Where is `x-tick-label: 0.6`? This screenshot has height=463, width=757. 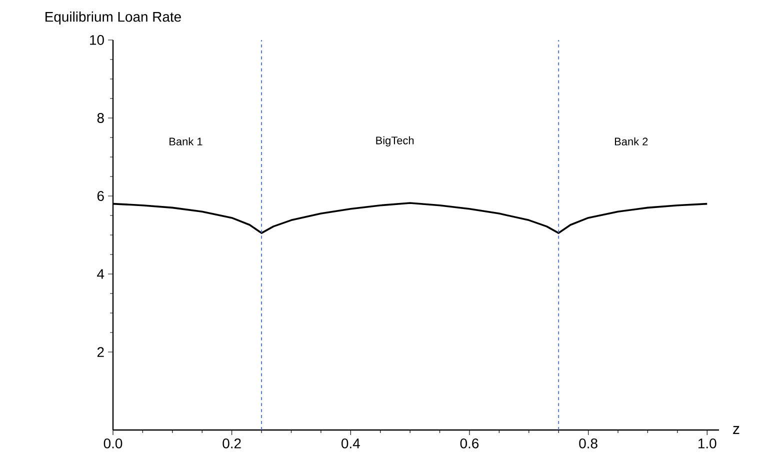 x-tick-label: 0.6 is located at coordinates (469, 443).